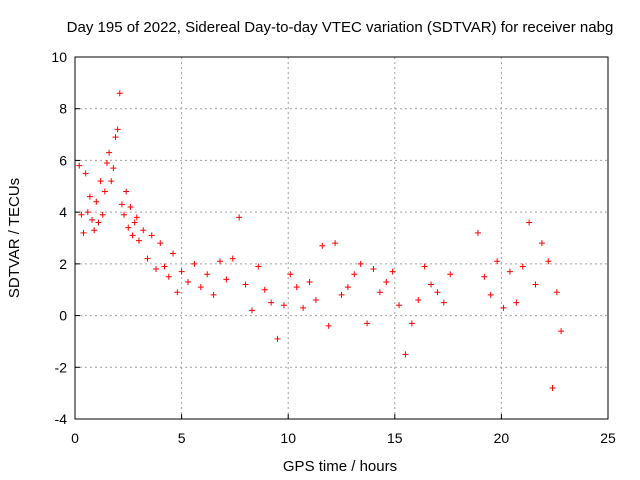 The image size is (640, 480). What do you see at coordinates (63, 212) in the screenshot?
I see `y-tick-label: 4` at bounding box center [63, 212].